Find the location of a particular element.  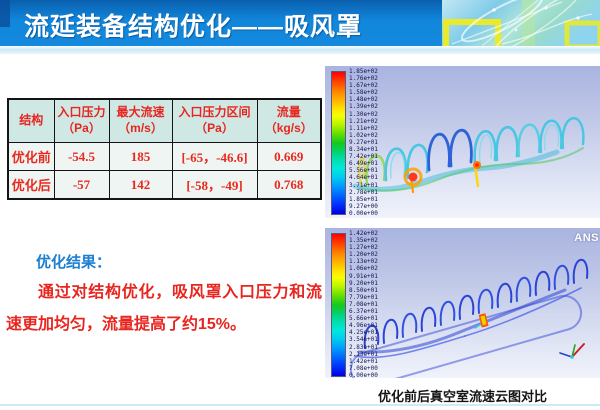

header-decoration is located at coordinates (521, 23).